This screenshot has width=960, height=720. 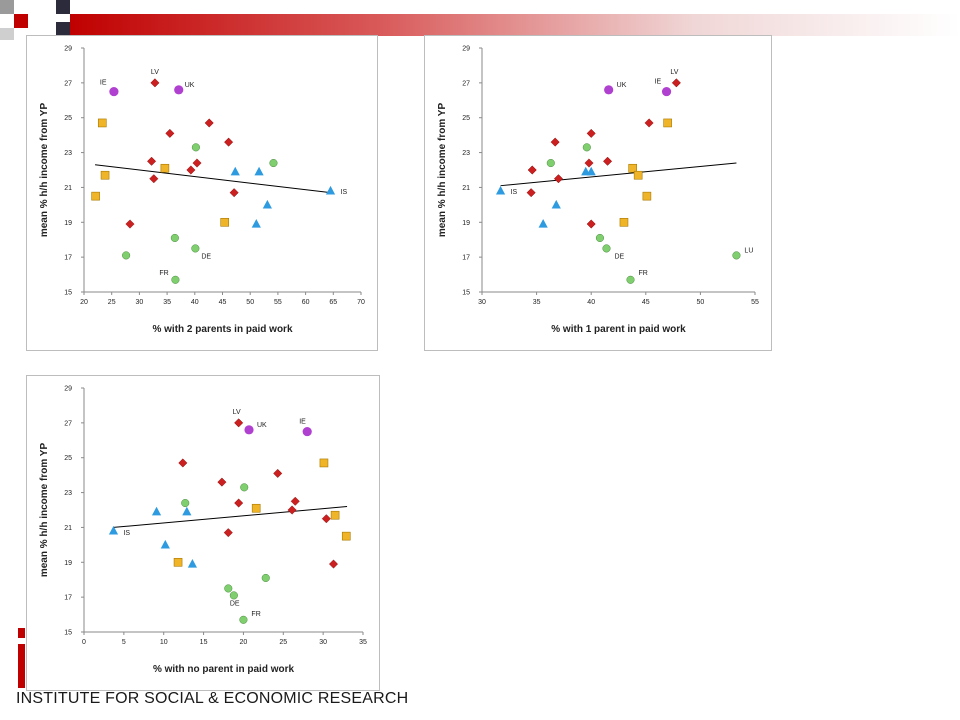 What do you see at coordinates (363, 642) in the screenshot?
I see `x-tick-label: 35` at bounding box center [363, 642].